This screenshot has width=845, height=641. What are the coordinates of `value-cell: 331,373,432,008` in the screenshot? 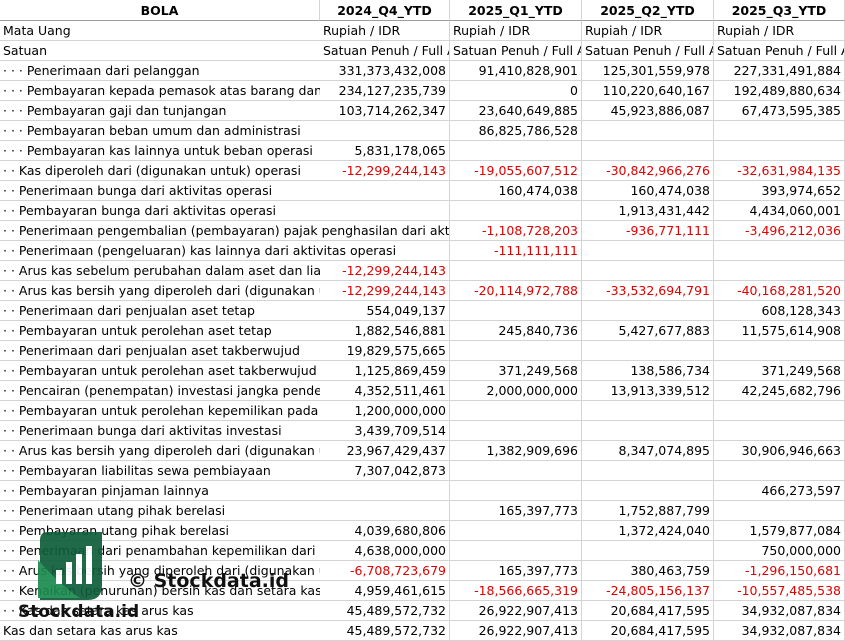 It's located at (385, 71).